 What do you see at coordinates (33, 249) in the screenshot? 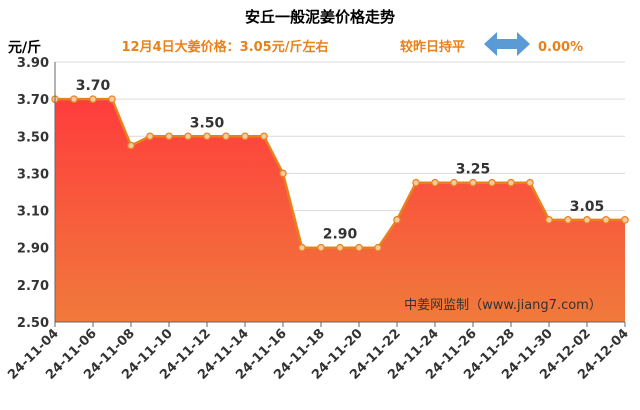
I see `y-tick-label: 2.90` at bounding box center [33, 249].